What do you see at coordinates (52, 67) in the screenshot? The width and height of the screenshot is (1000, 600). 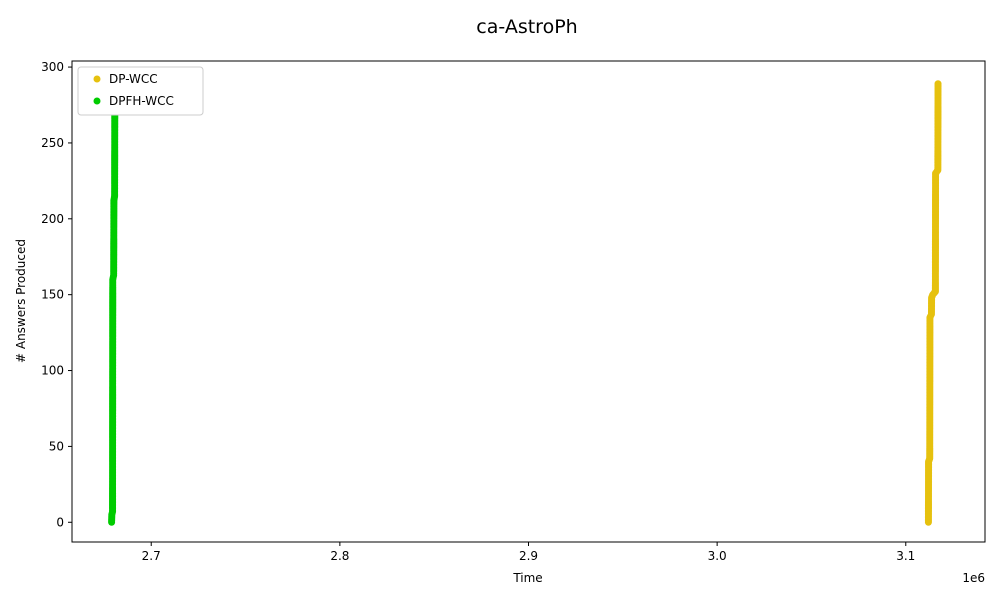 I see `y-tick-label: 300` at bounding box center [52, 67].